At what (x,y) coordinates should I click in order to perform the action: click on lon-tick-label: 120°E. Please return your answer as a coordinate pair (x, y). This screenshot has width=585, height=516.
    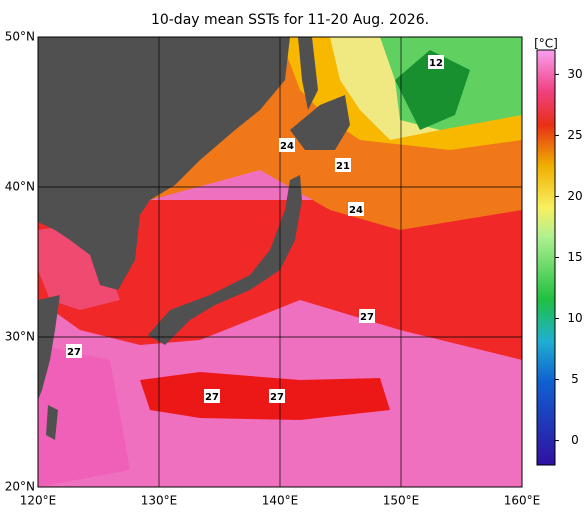
    Looking at the image, I should click on (38, 501).